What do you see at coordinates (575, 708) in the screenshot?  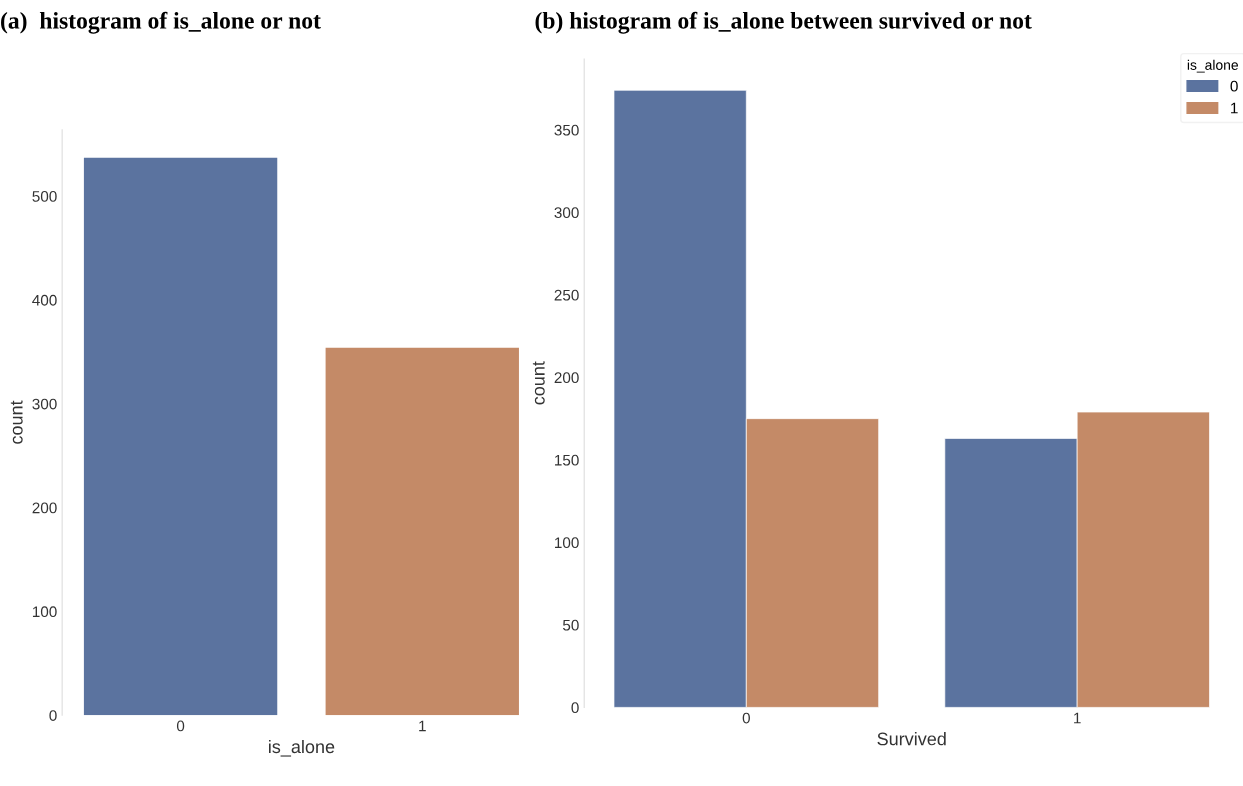 I see `y-tick-label: 0` at bounding box center [575, 708].